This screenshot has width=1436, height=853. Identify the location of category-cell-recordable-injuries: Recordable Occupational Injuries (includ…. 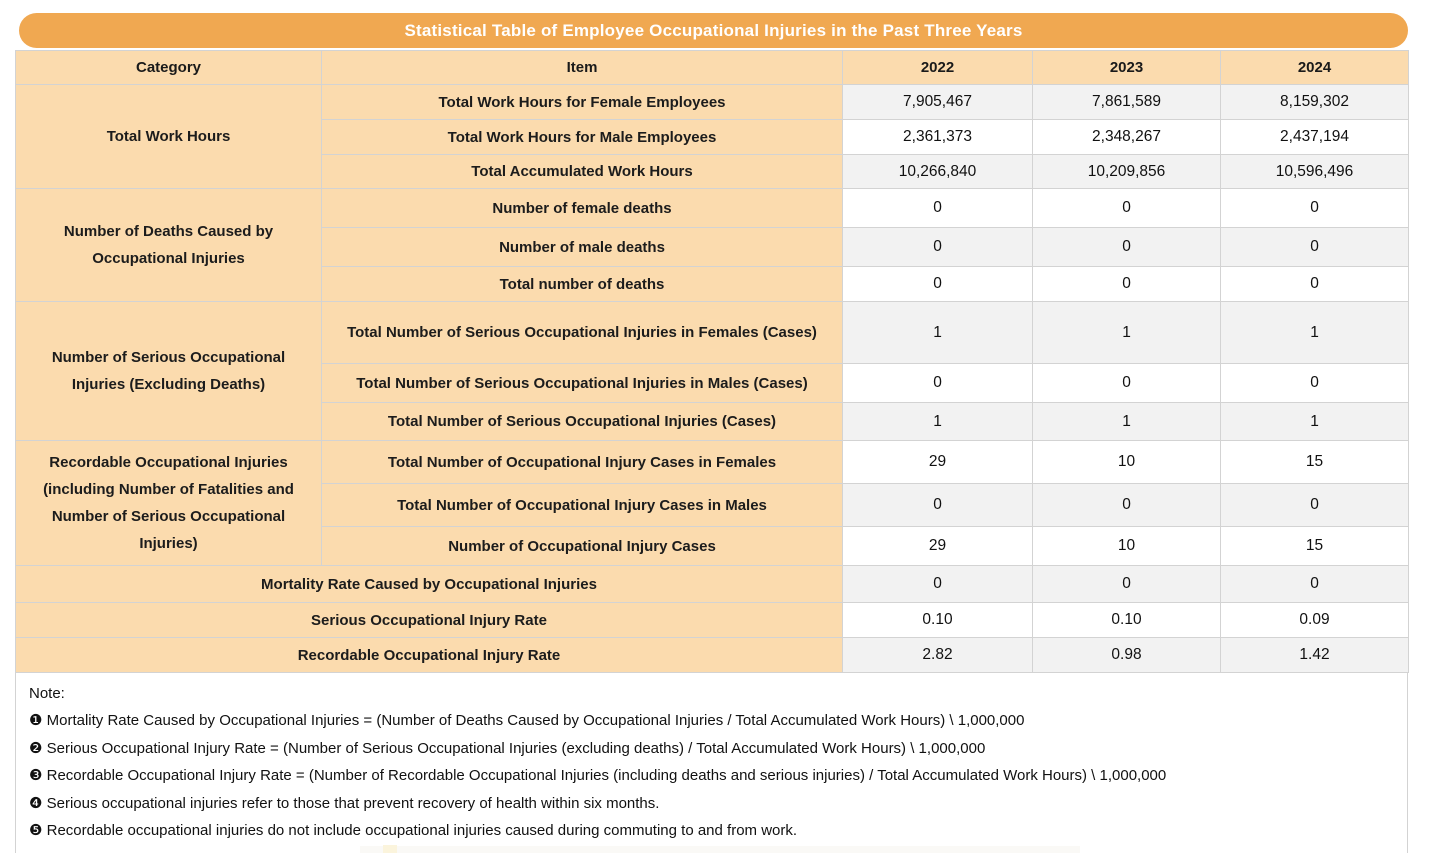
(168, 503).